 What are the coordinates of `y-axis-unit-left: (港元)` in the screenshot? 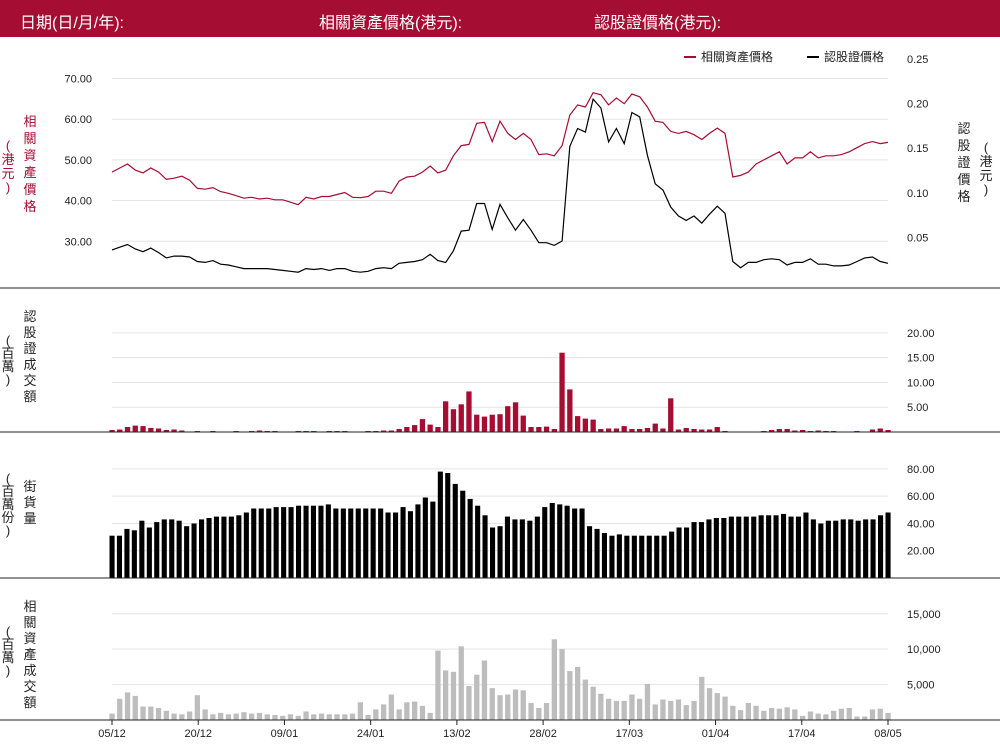 It's located at (7, 166).